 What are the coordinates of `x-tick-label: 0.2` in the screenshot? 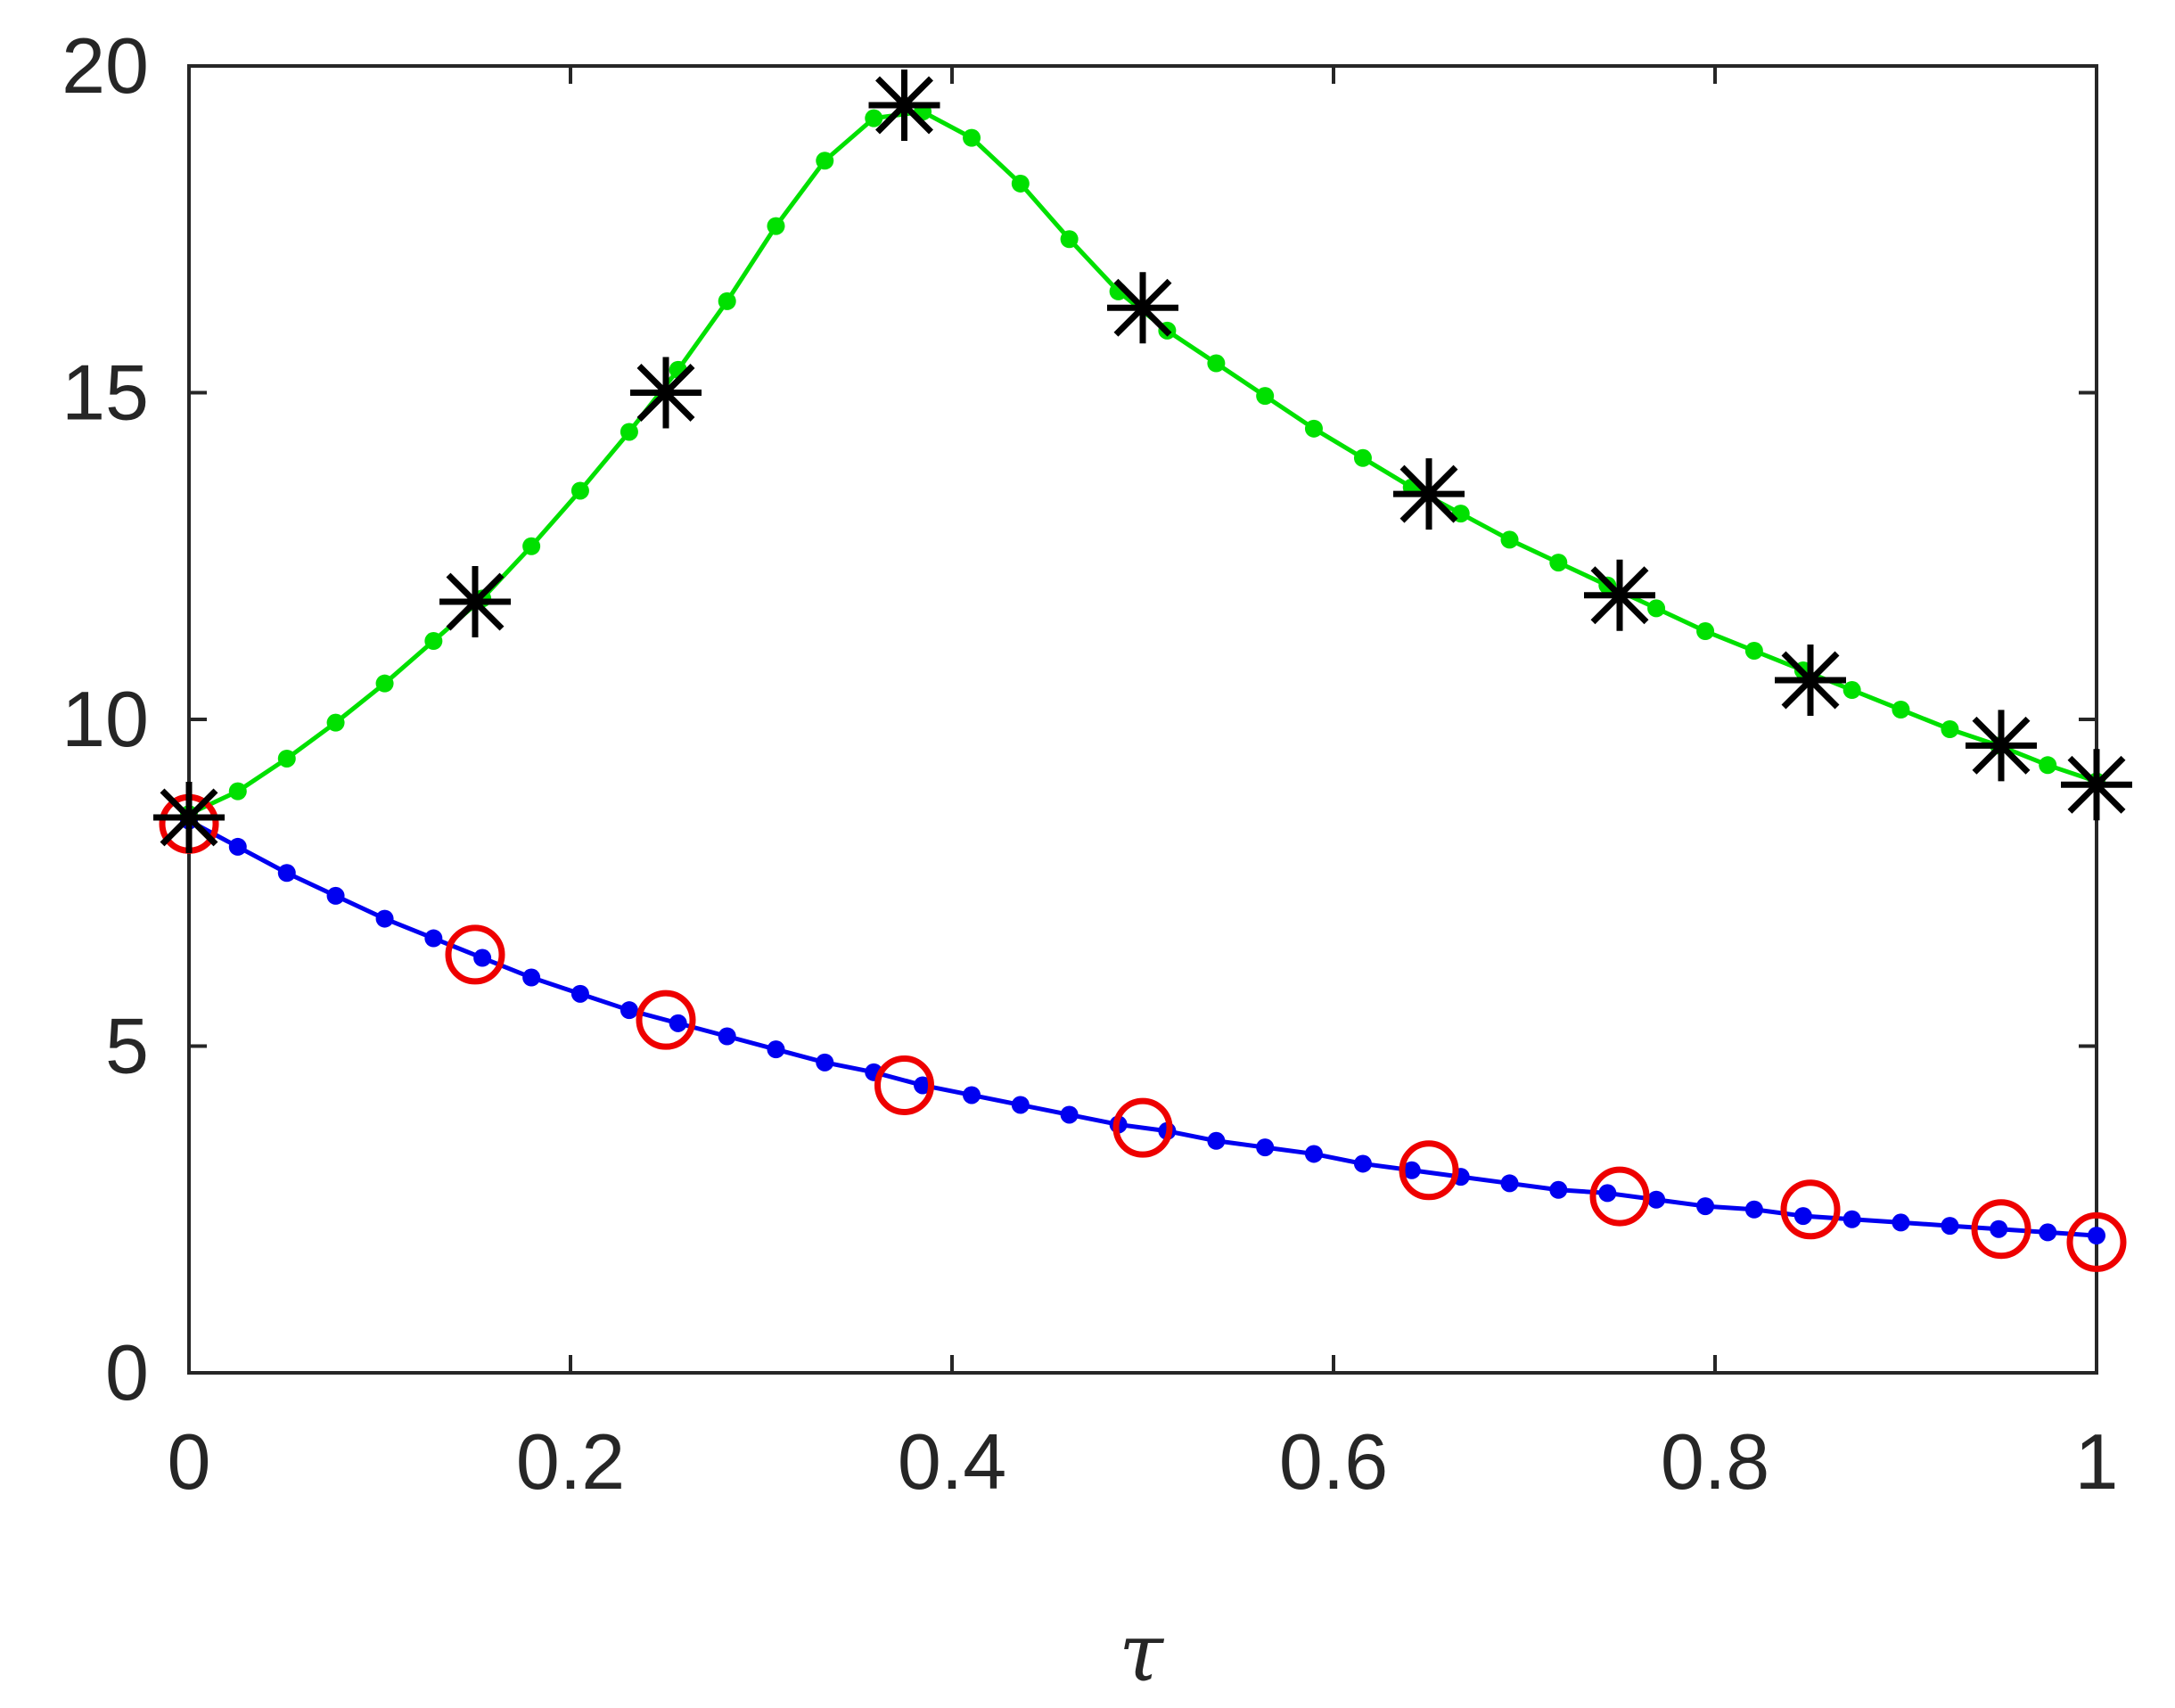 It's located at (571, 1461).